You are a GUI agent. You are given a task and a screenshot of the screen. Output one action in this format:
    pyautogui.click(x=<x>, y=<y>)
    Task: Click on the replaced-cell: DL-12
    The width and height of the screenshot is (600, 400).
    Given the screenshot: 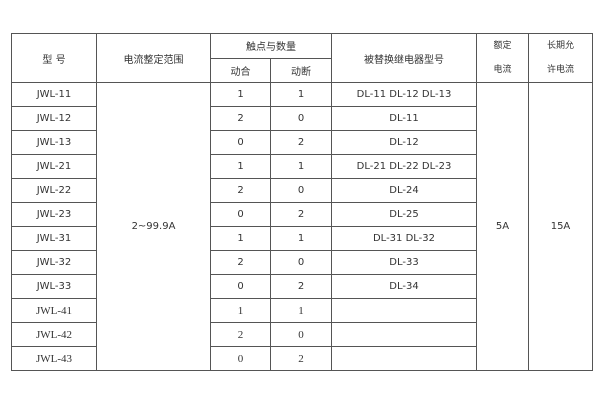 What is the action you would take?
    pyautogui.click(x=404, y=142)
    